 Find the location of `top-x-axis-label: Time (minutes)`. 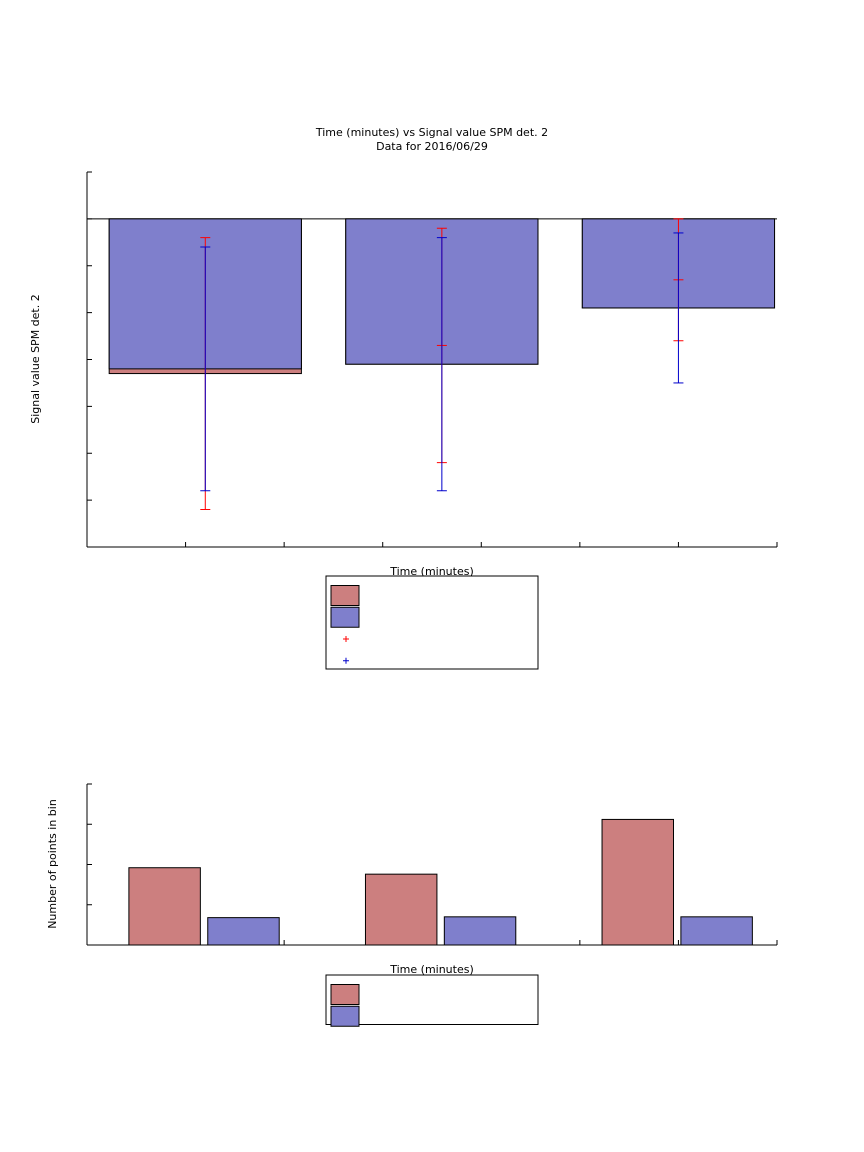

top-x-axis-label: Time (minutes) is located at coordinates (431, 571).